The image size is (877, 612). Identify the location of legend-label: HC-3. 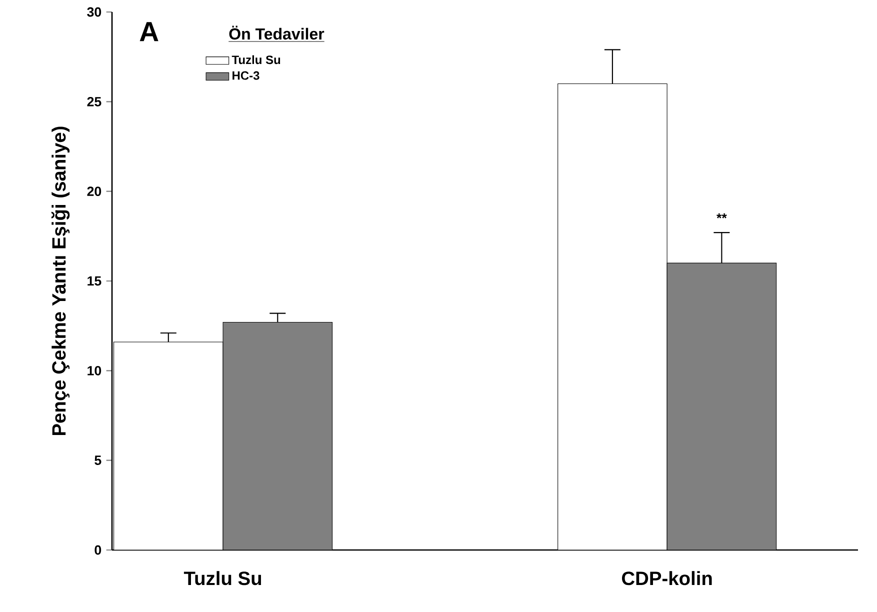
(246, 75).